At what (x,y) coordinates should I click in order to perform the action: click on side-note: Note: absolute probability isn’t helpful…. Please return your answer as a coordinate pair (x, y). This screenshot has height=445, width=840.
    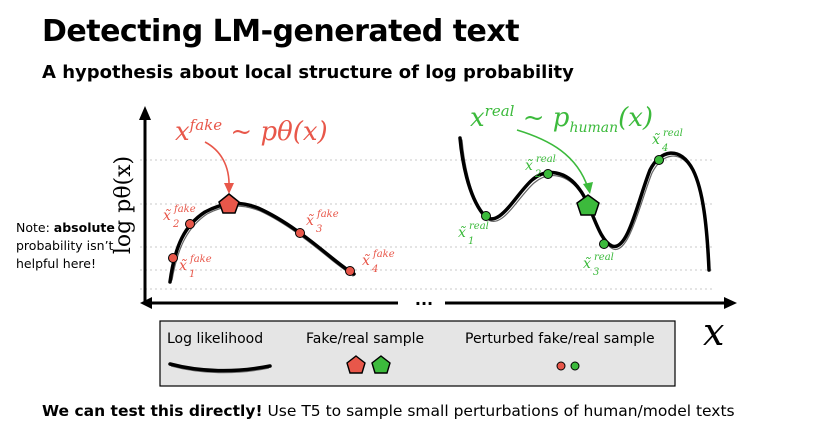
    Looking at the image, I should click on (72, 246).